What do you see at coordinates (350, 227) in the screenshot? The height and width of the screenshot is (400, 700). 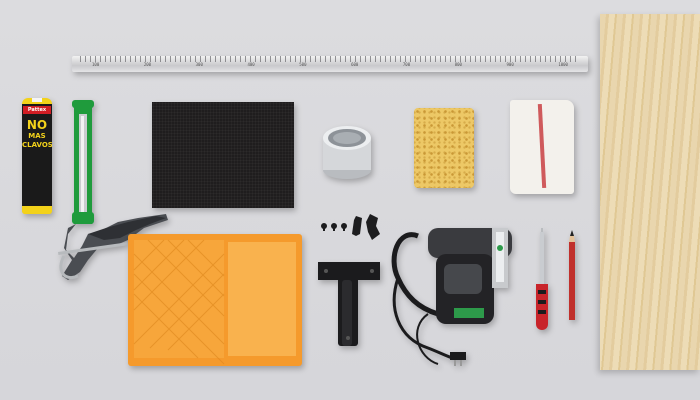 I see `screws-set` at bounding box center [350, 227].